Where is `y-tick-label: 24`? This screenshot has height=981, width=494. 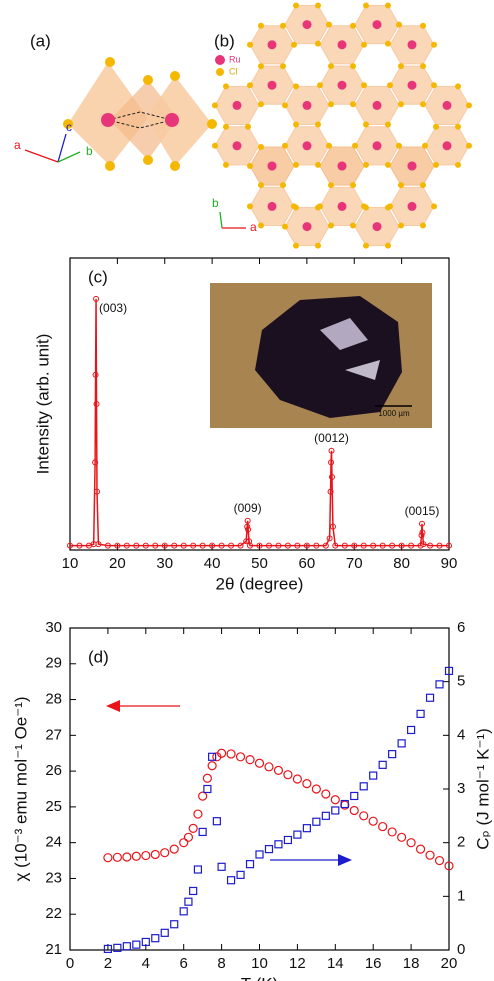 y-tick-label: 24 is located at coordinates (53, 842).